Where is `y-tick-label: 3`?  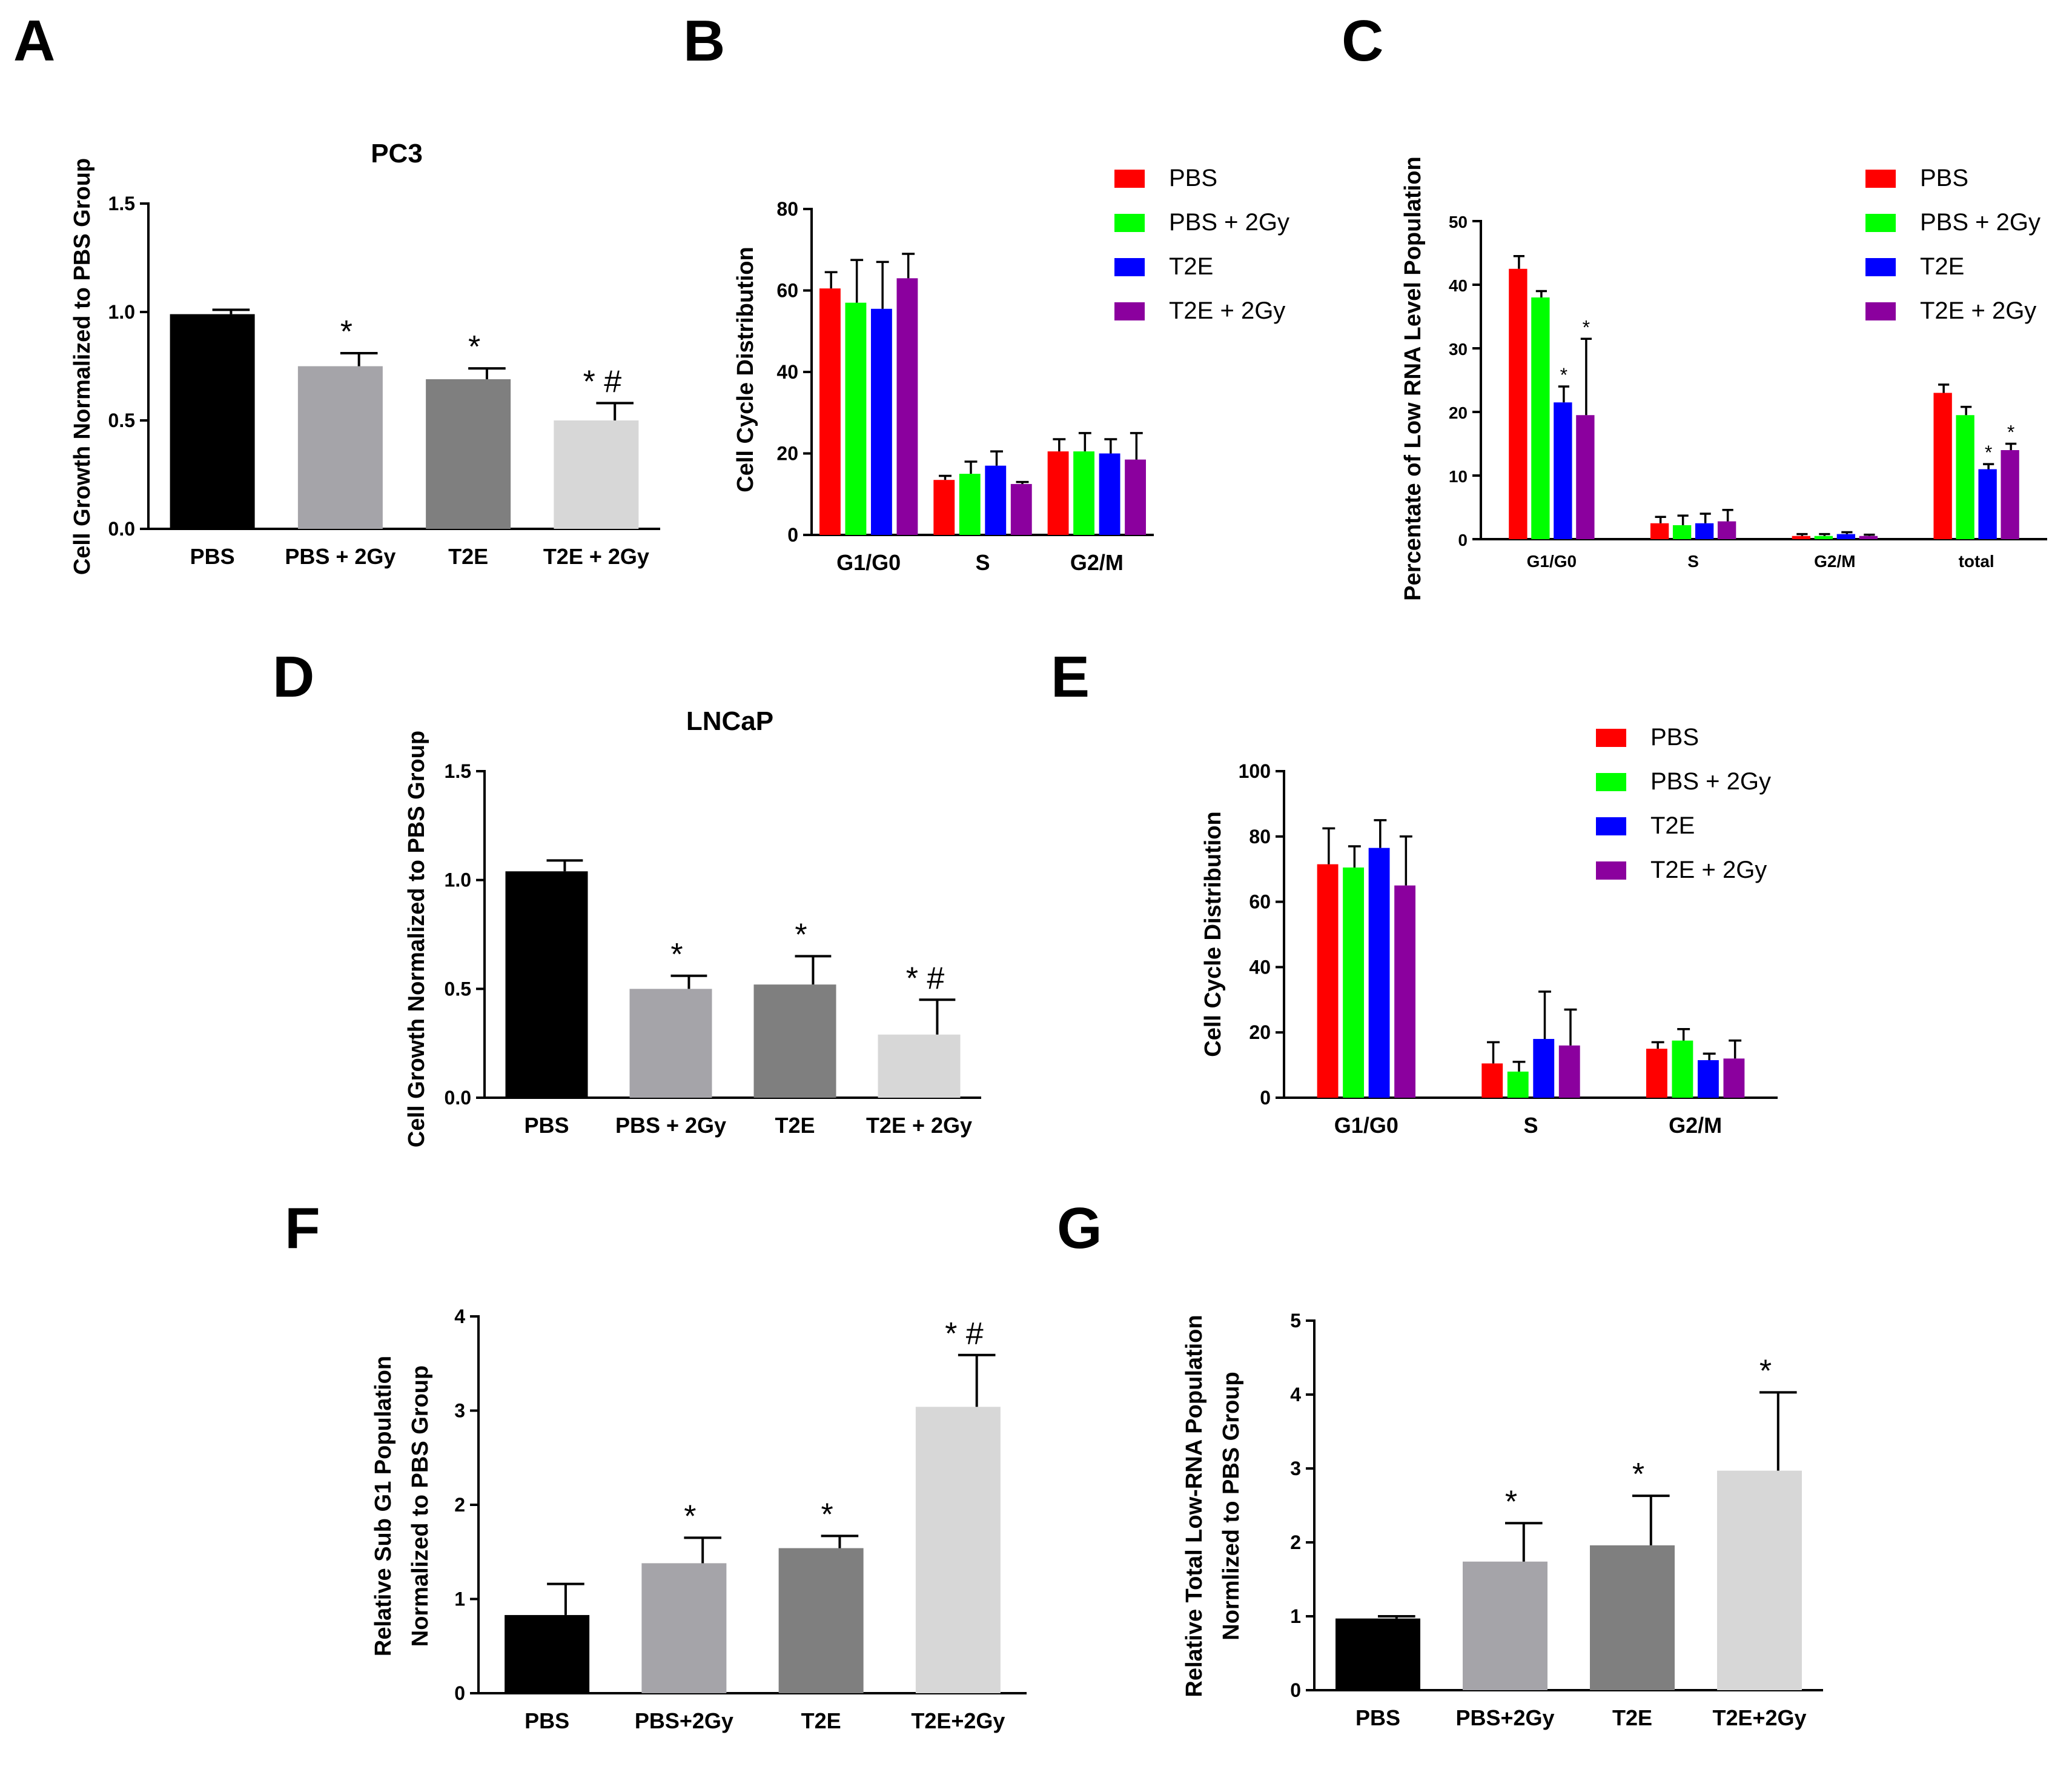
y-tick-label: 3 is located at coordinates (1295, 1468).